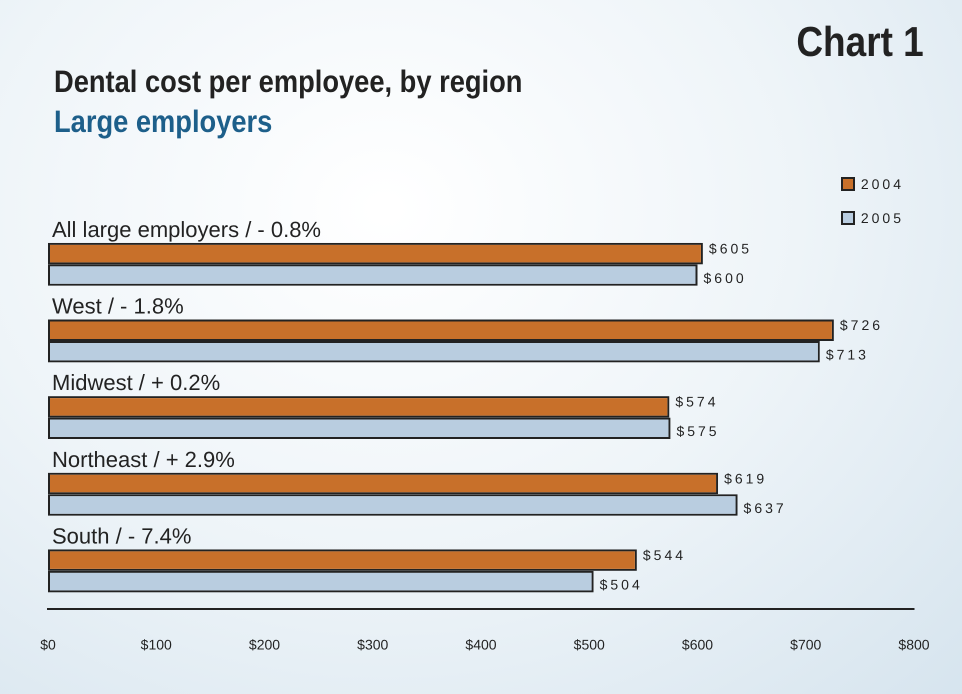  Describe the element at coordinates (725, 278) in the screenshot. I see `data-label: $600` at that location.